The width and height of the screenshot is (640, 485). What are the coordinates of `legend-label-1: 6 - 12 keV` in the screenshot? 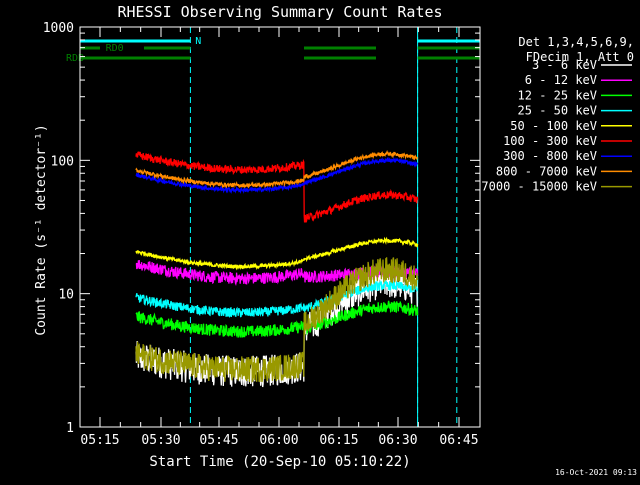 It's located at (561, 80).